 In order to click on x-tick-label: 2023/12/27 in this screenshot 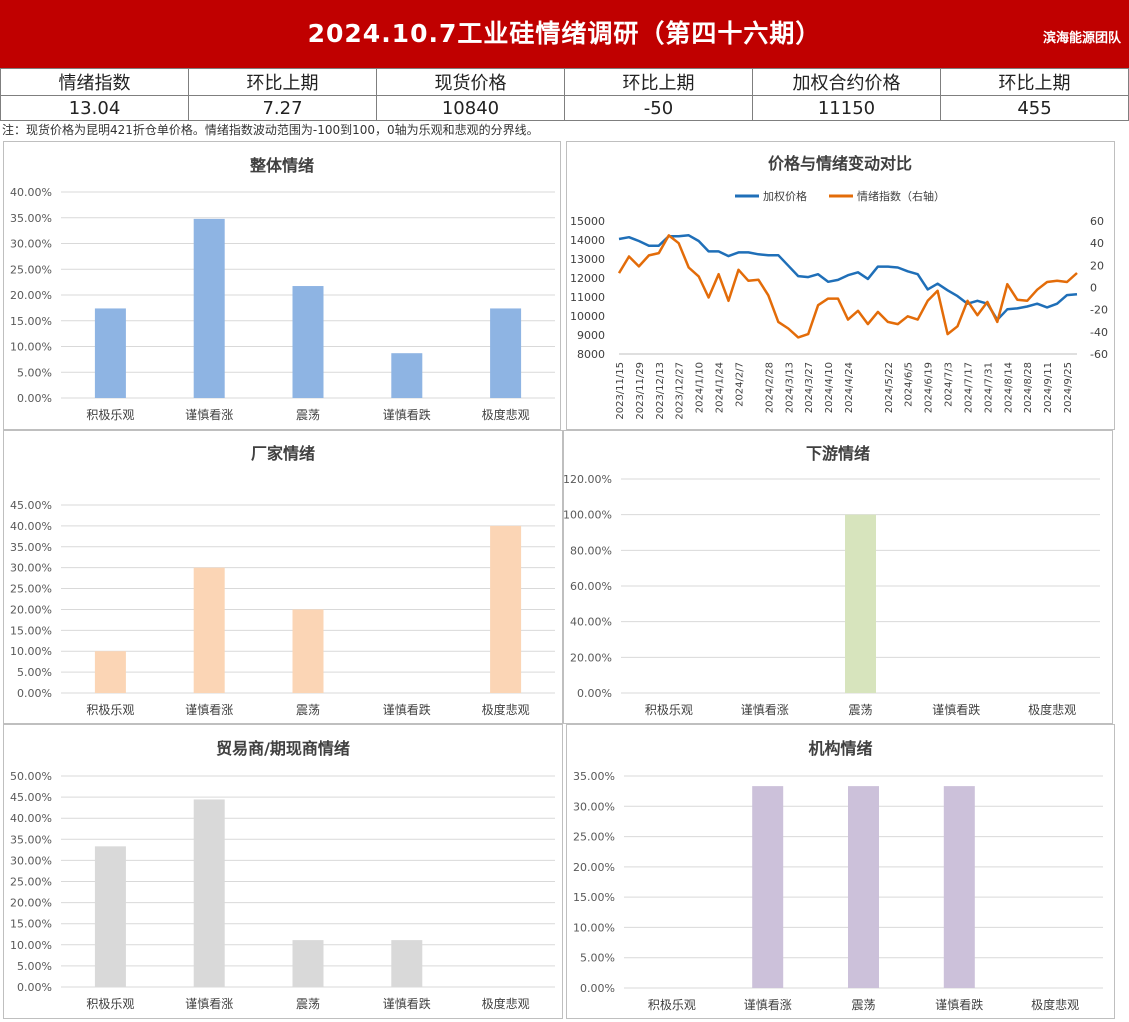, I will do `click(680, 391)`.